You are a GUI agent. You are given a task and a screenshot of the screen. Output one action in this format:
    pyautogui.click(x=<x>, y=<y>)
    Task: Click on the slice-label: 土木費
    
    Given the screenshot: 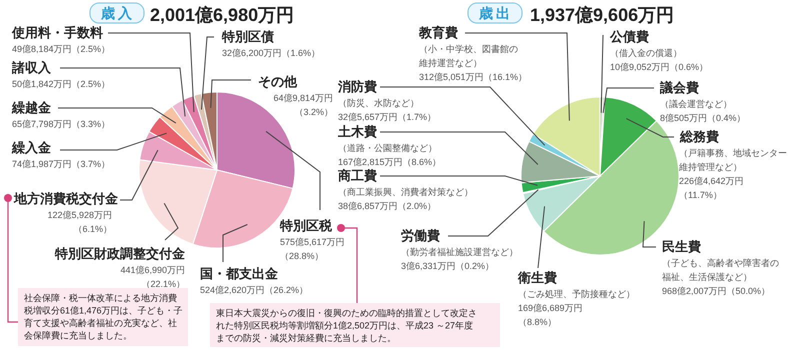 What is the action you would take?
    pyautogui.click(x=357, y=131)
    